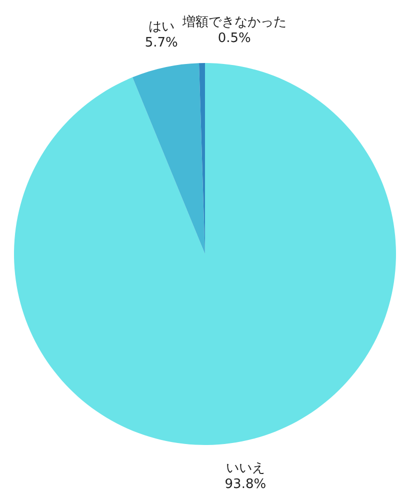 This screenshot has width=410, height=498. I want to click on data-label: 5.7%, so click(161, 43).